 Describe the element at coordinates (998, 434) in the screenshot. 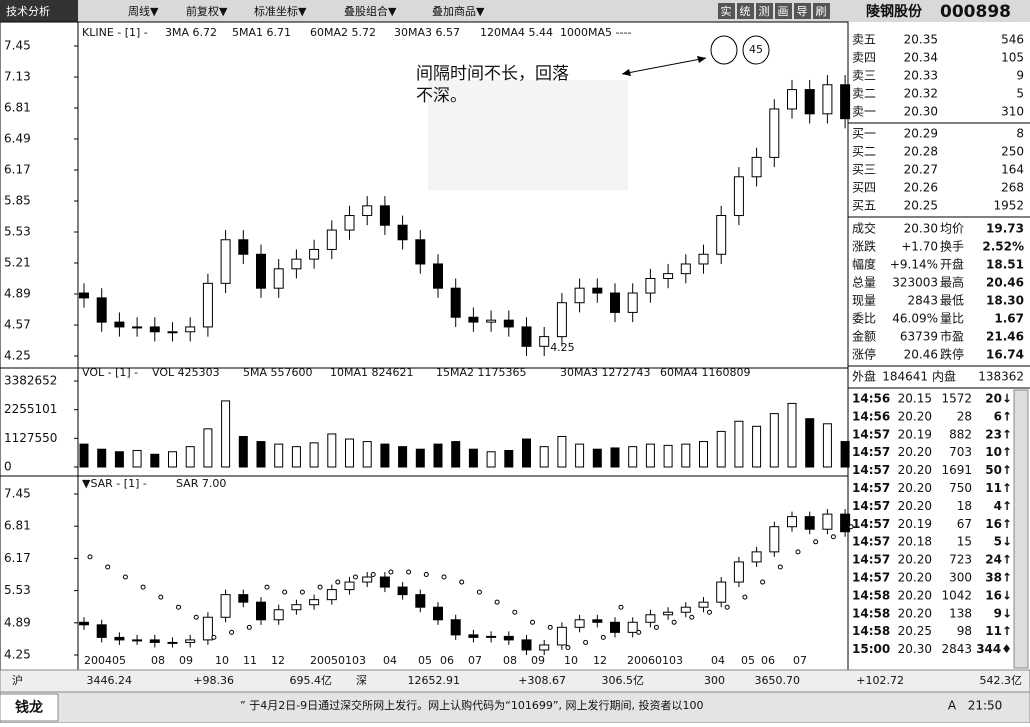

I see `tick-count: 23↑` at that location.